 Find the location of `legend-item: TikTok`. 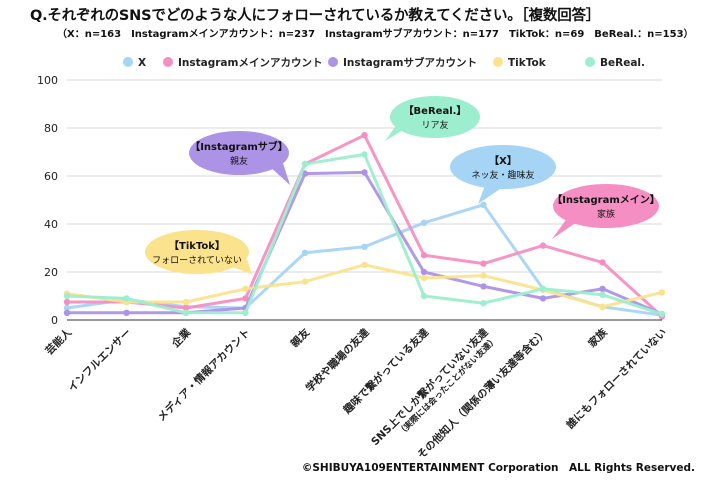

legend-item: TikTok is located at coordinates (520, 63).